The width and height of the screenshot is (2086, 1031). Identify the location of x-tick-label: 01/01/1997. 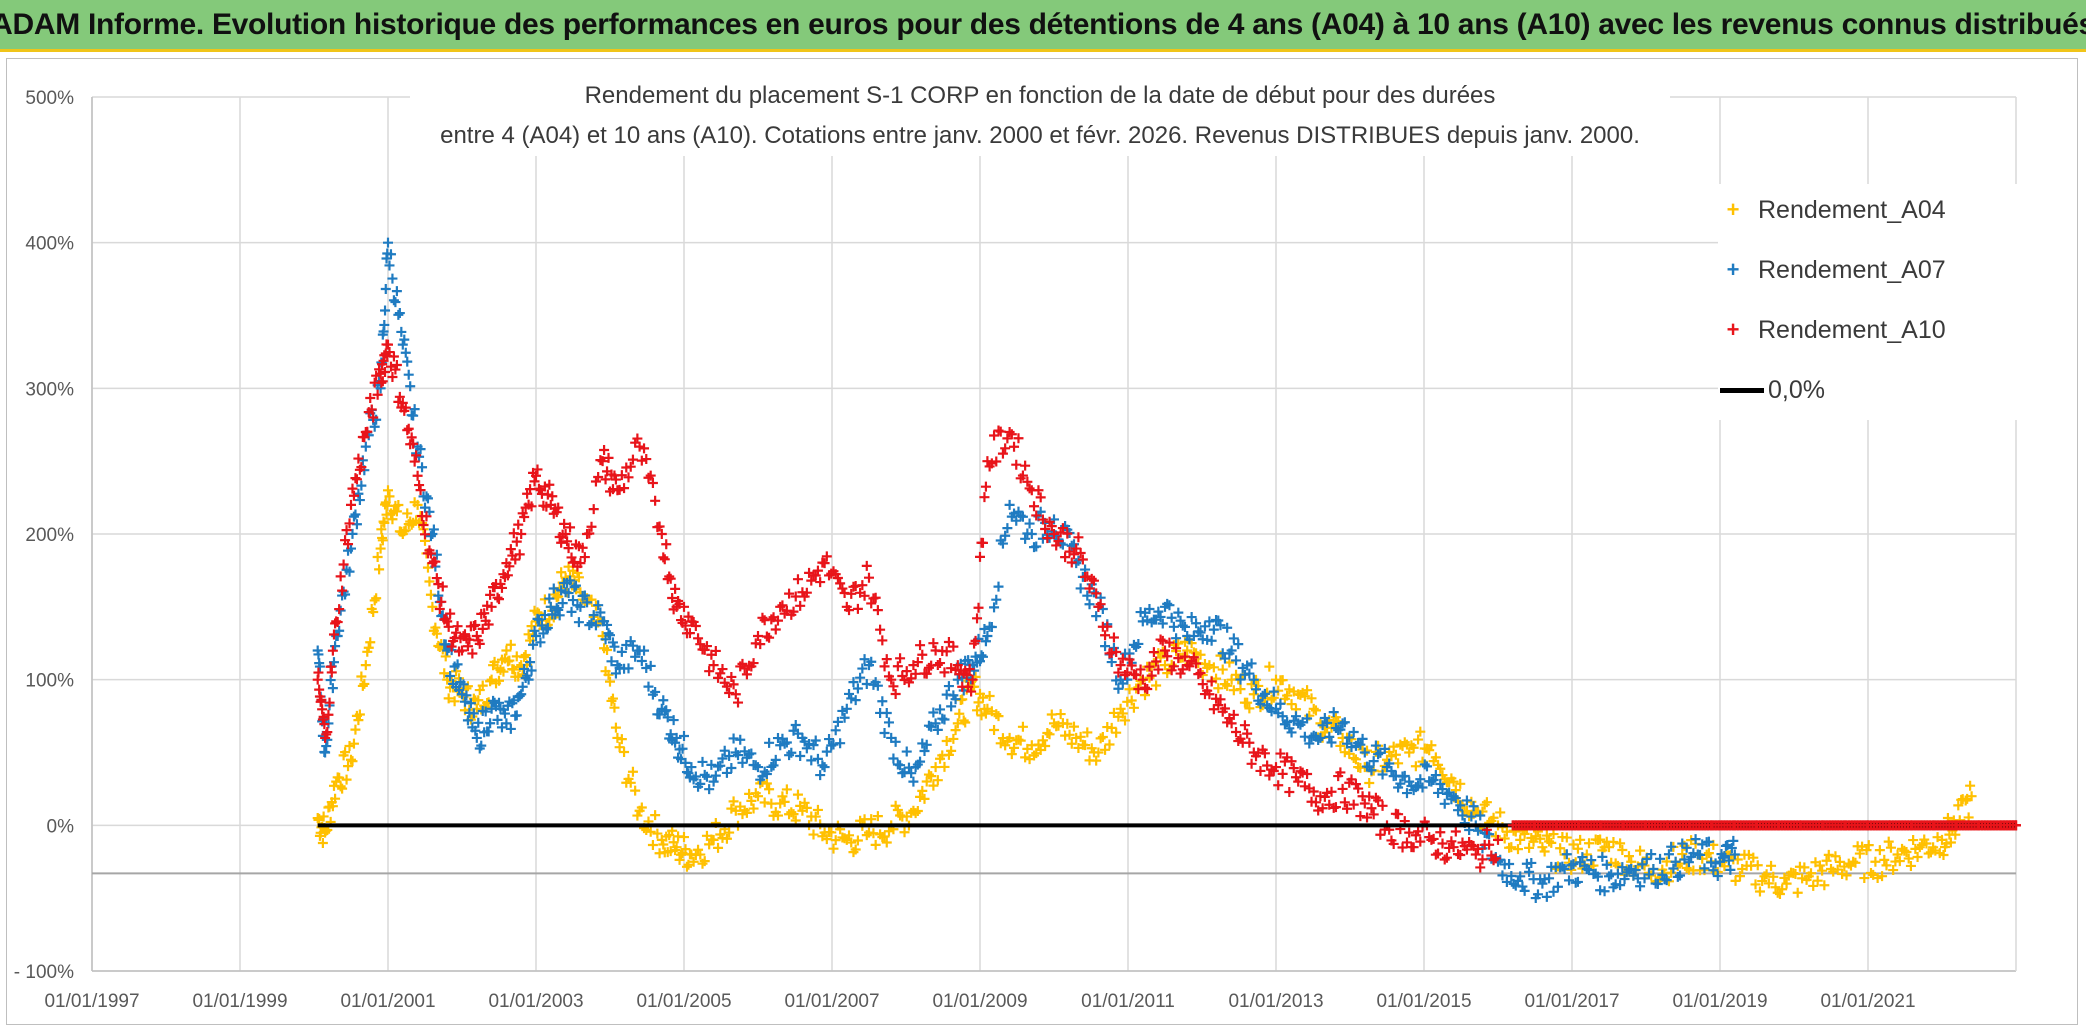
(91, 1001).